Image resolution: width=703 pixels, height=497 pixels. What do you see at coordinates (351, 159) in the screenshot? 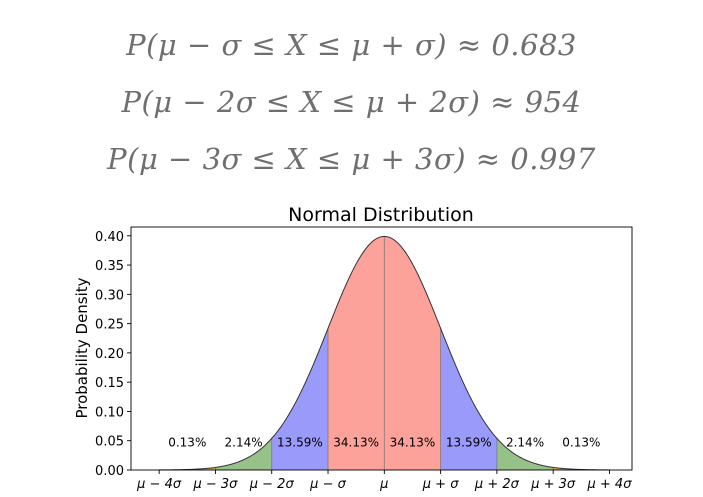
I see `formula-three-sigma: P(μ − 3σ ≤ X ≤ μ + 3σ) ≈ 0.997` at bounding box center [351, 159].